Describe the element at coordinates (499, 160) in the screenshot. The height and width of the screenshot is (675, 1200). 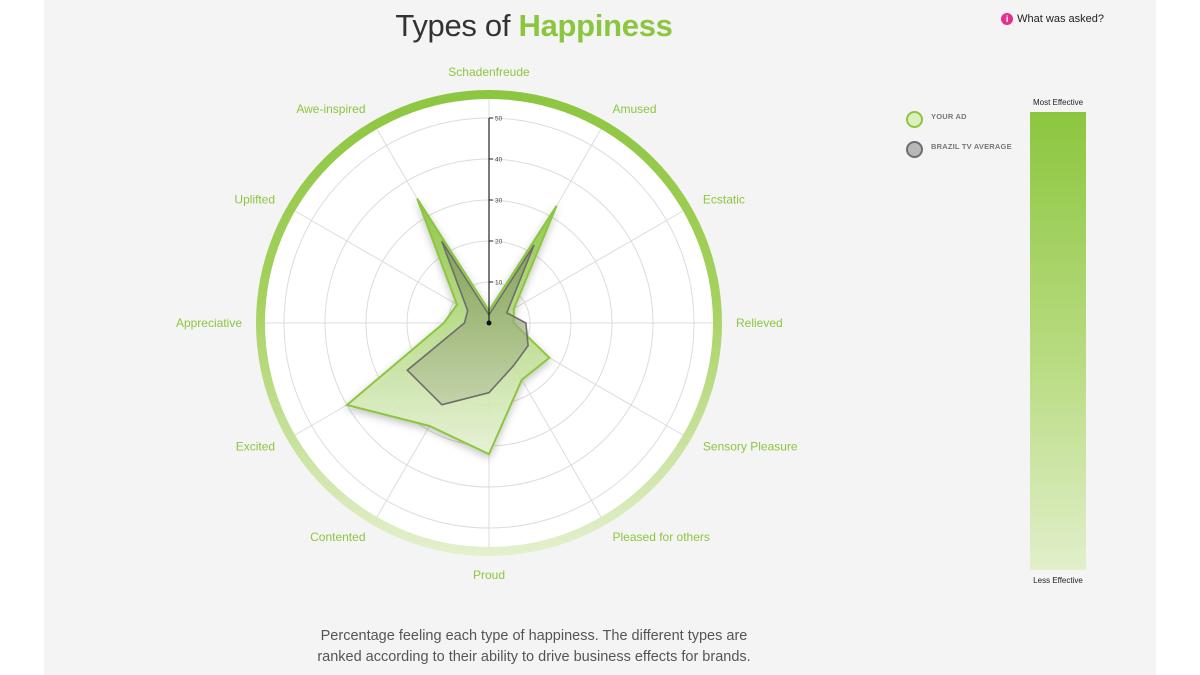
I see `axis-tick-label-40: 40` at that location.